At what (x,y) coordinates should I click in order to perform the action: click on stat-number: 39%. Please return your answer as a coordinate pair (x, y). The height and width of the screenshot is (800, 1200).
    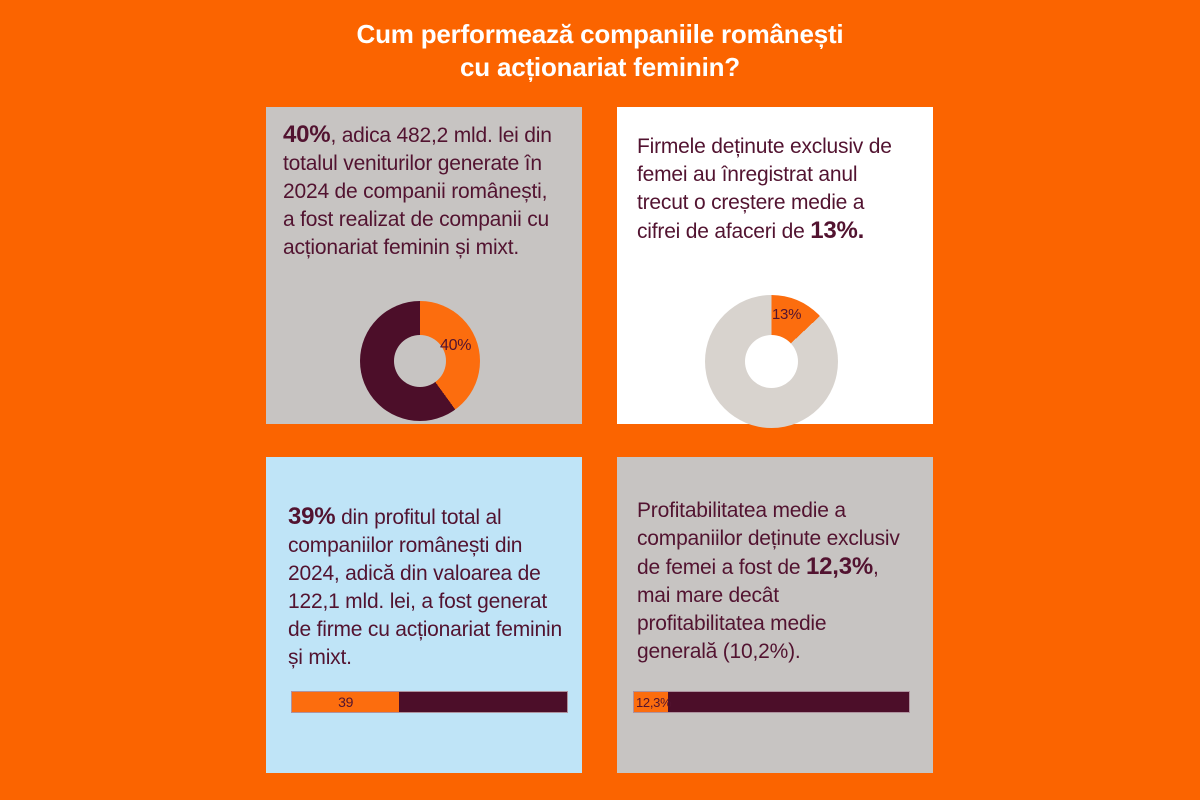
    Looking at the image, I should click on (312, 516).